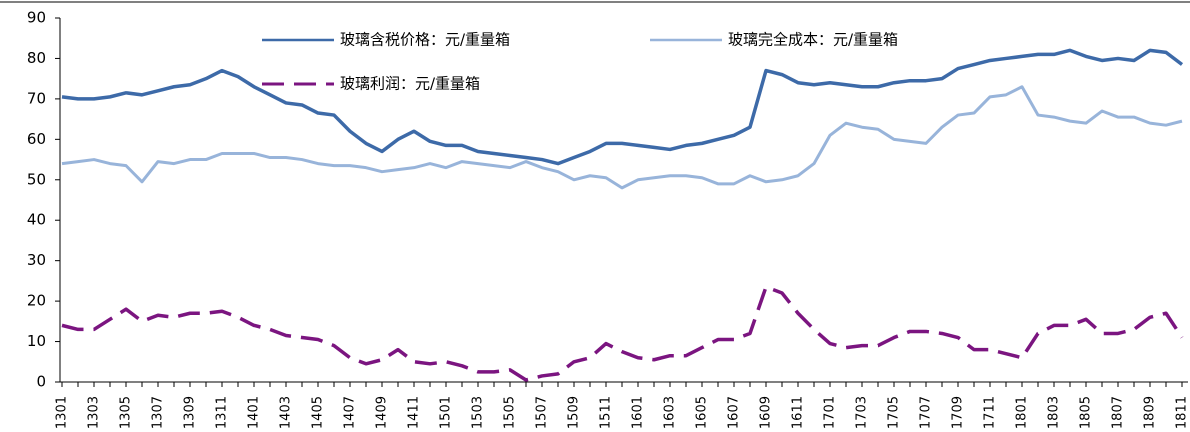 This screenshot has height=432, width=1190. I want to click on y-tick-label: 60, so click(36, 139).